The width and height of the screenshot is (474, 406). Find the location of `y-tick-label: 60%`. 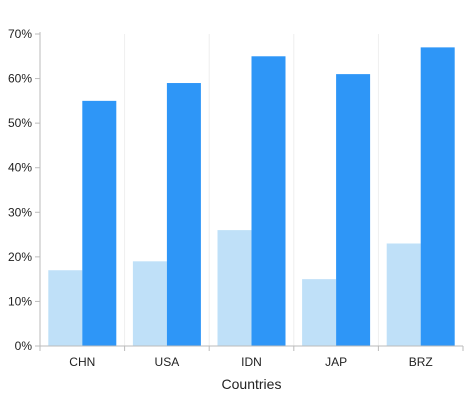

y-tick-label: 60% is located at coordinates (20, 79).